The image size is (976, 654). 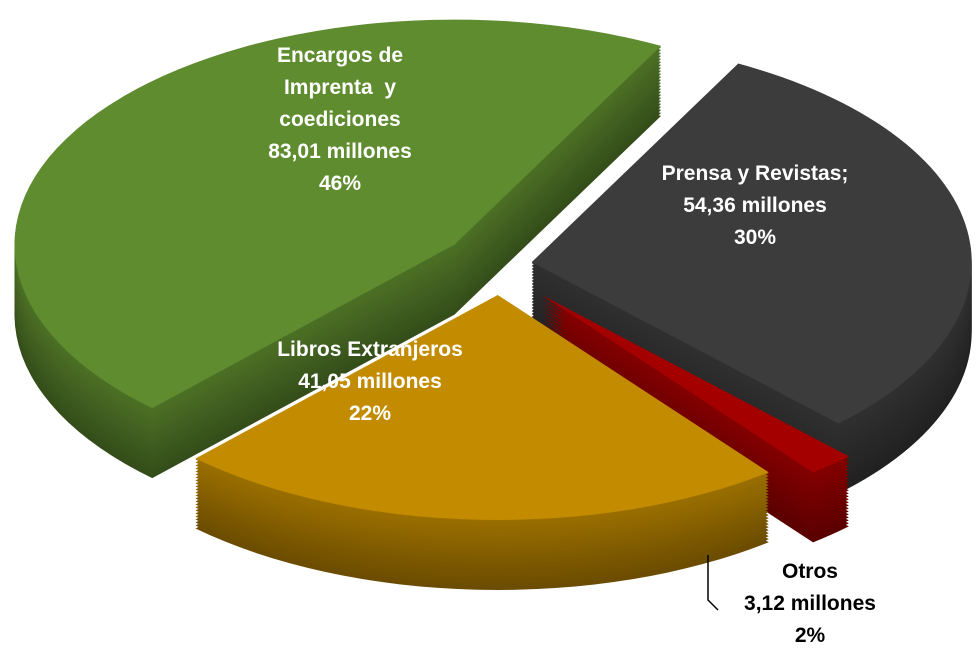 I want to click on value-label: 54,36 millones, so click(x=755, y=205).